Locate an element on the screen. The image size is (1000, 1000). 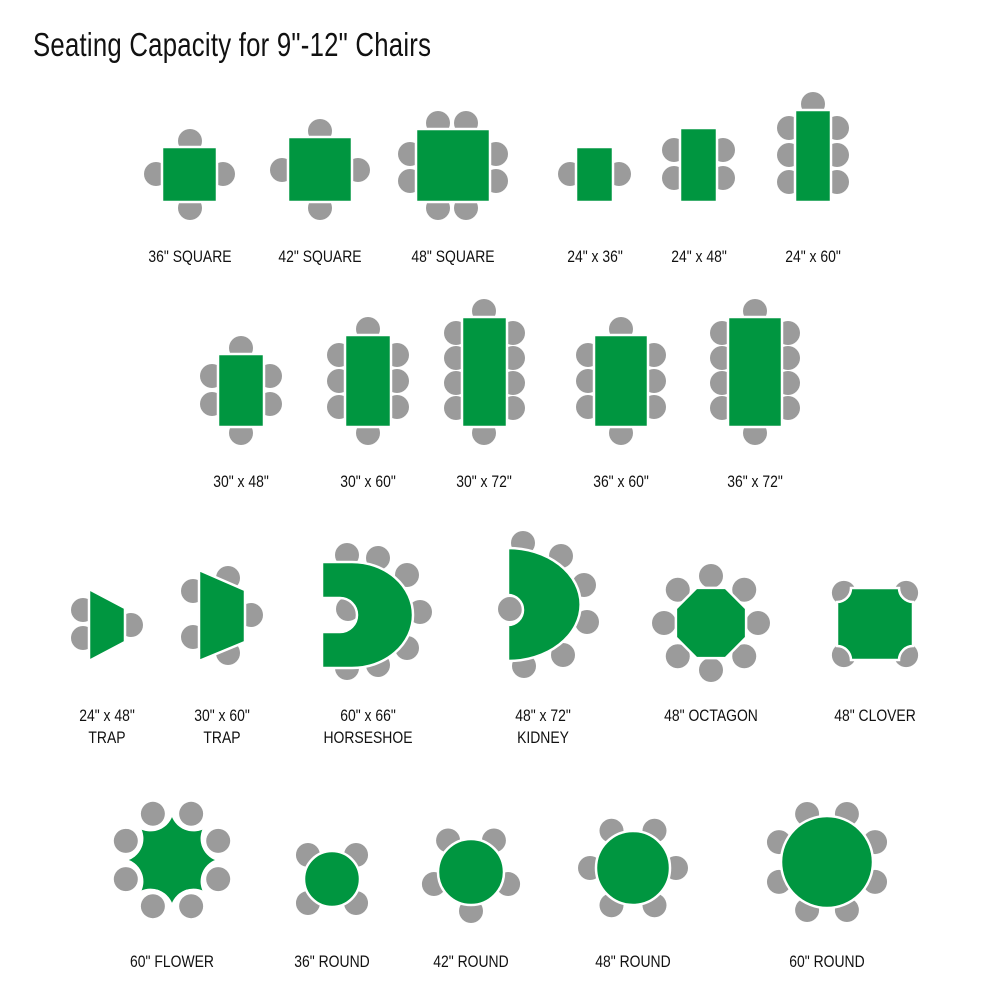
table-group: 30" x 60" is located at coordinates (368, 404).